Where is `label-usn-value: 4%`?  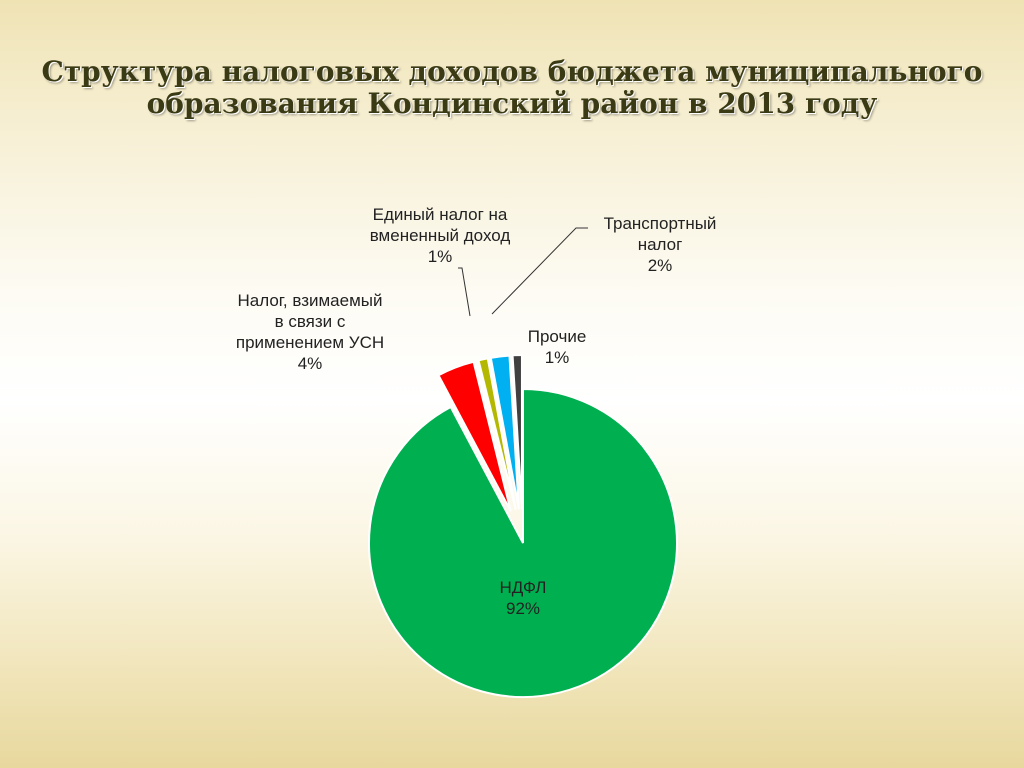 label-usn-value: 4% is located at coordinates (310, 363).